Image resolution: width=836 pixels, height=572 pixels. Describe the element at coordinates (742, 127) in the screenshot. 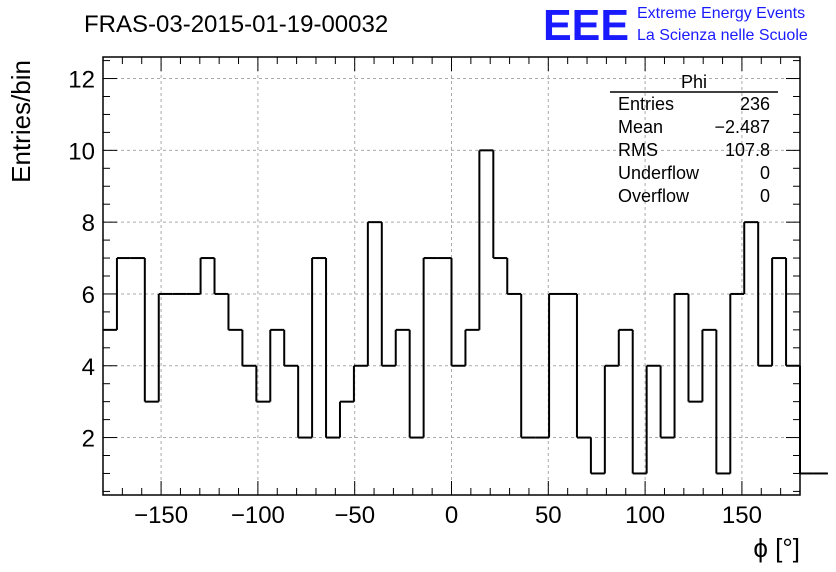

I see `stats-row-value: −2.487` at that location.